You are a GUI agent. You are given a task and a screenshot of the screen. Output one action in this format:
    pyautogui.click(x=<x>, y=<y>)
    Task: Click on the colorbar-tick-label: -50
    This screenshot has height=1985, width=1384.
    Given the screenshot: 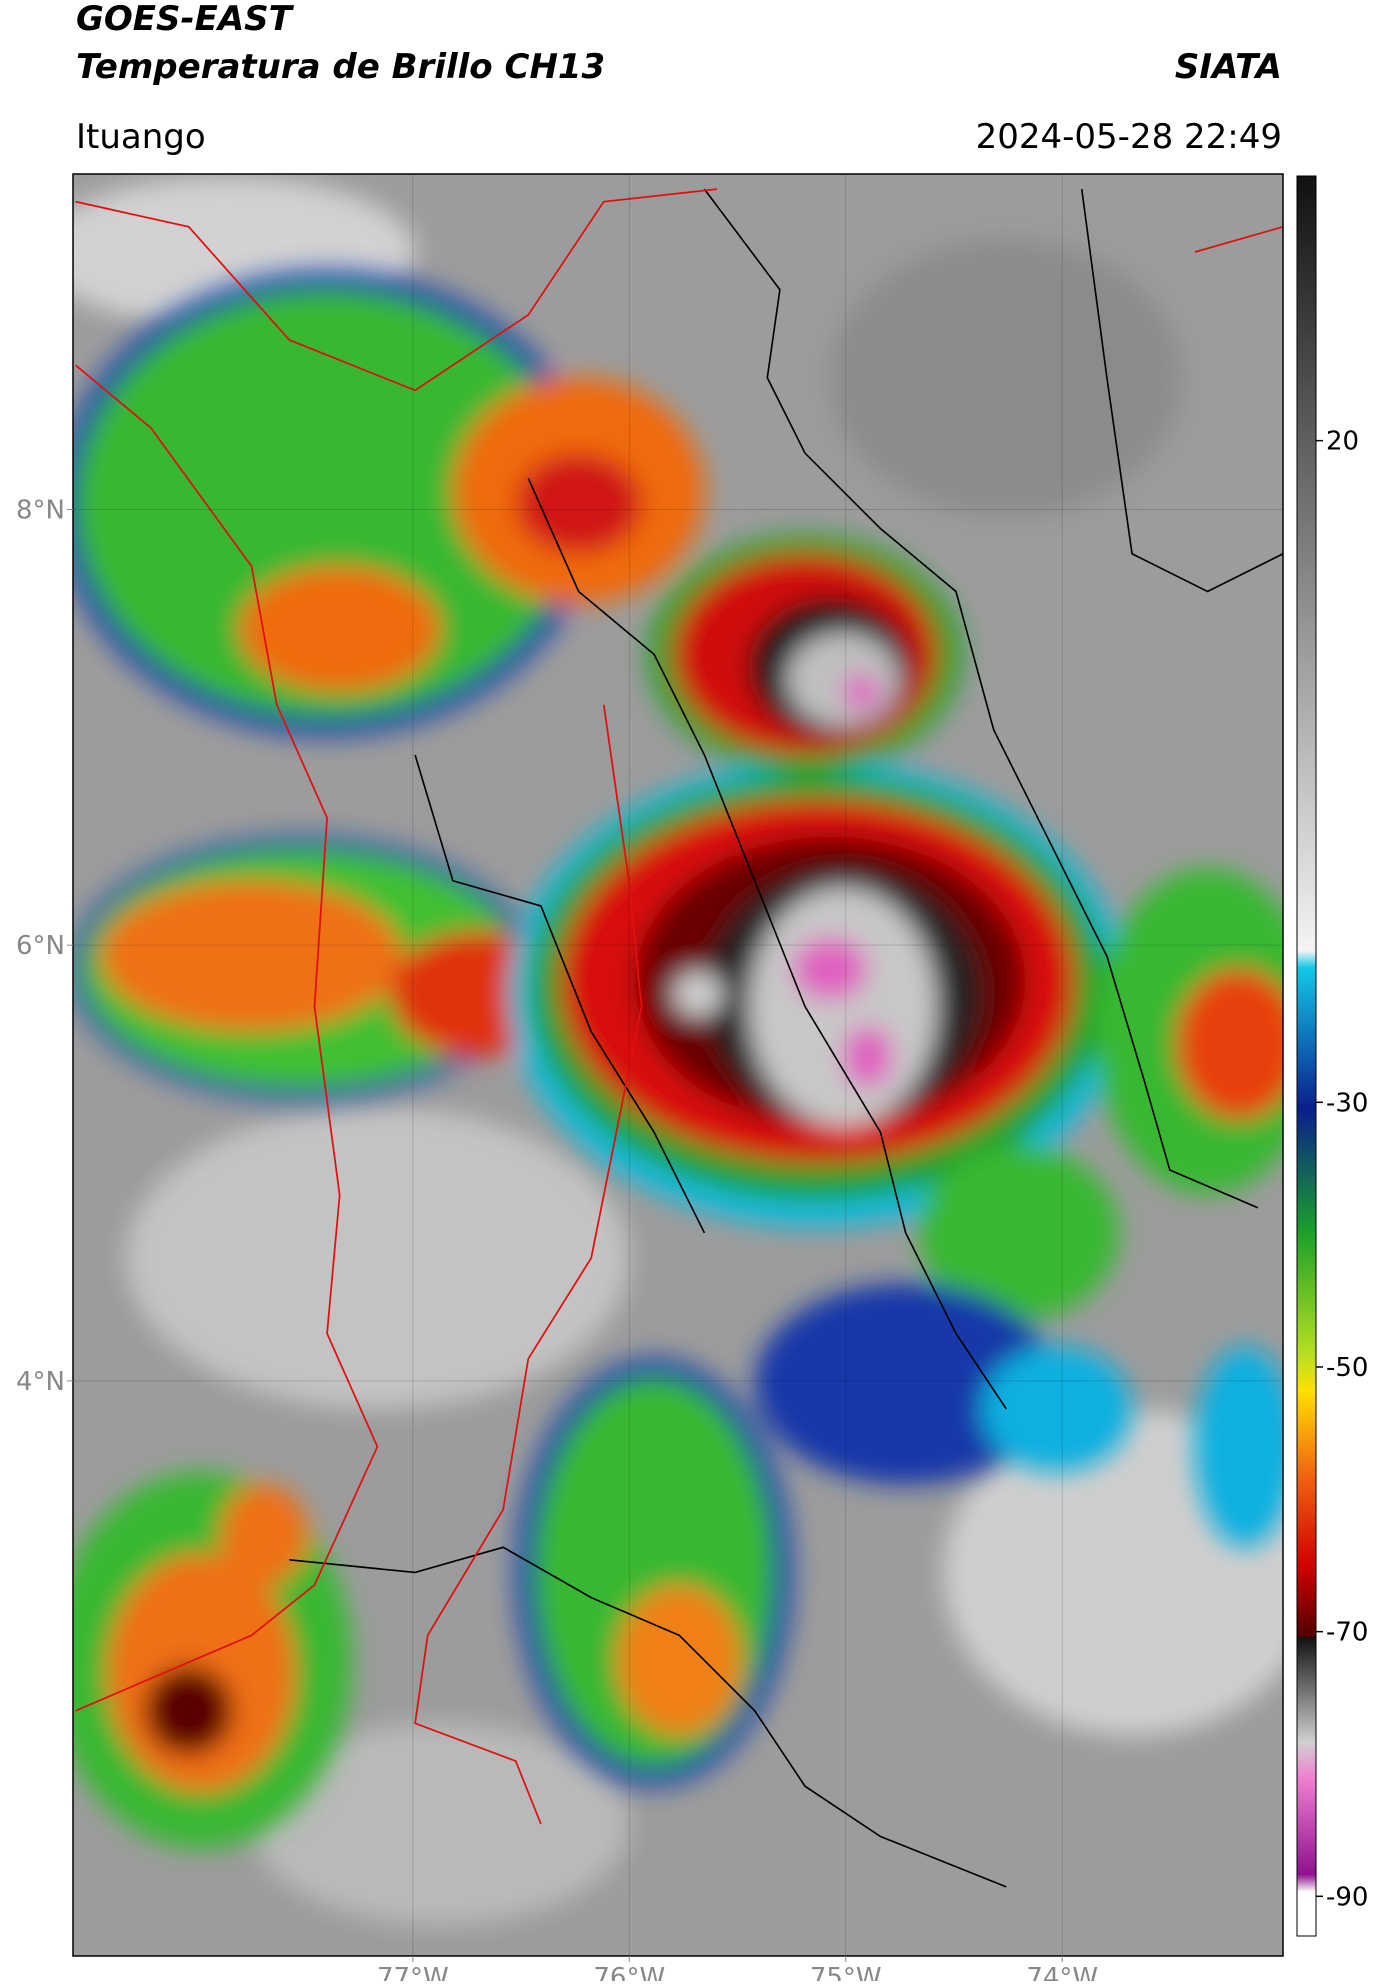 What is the action you would take?
    pyautogui.click(x=1347, y=1368)
    